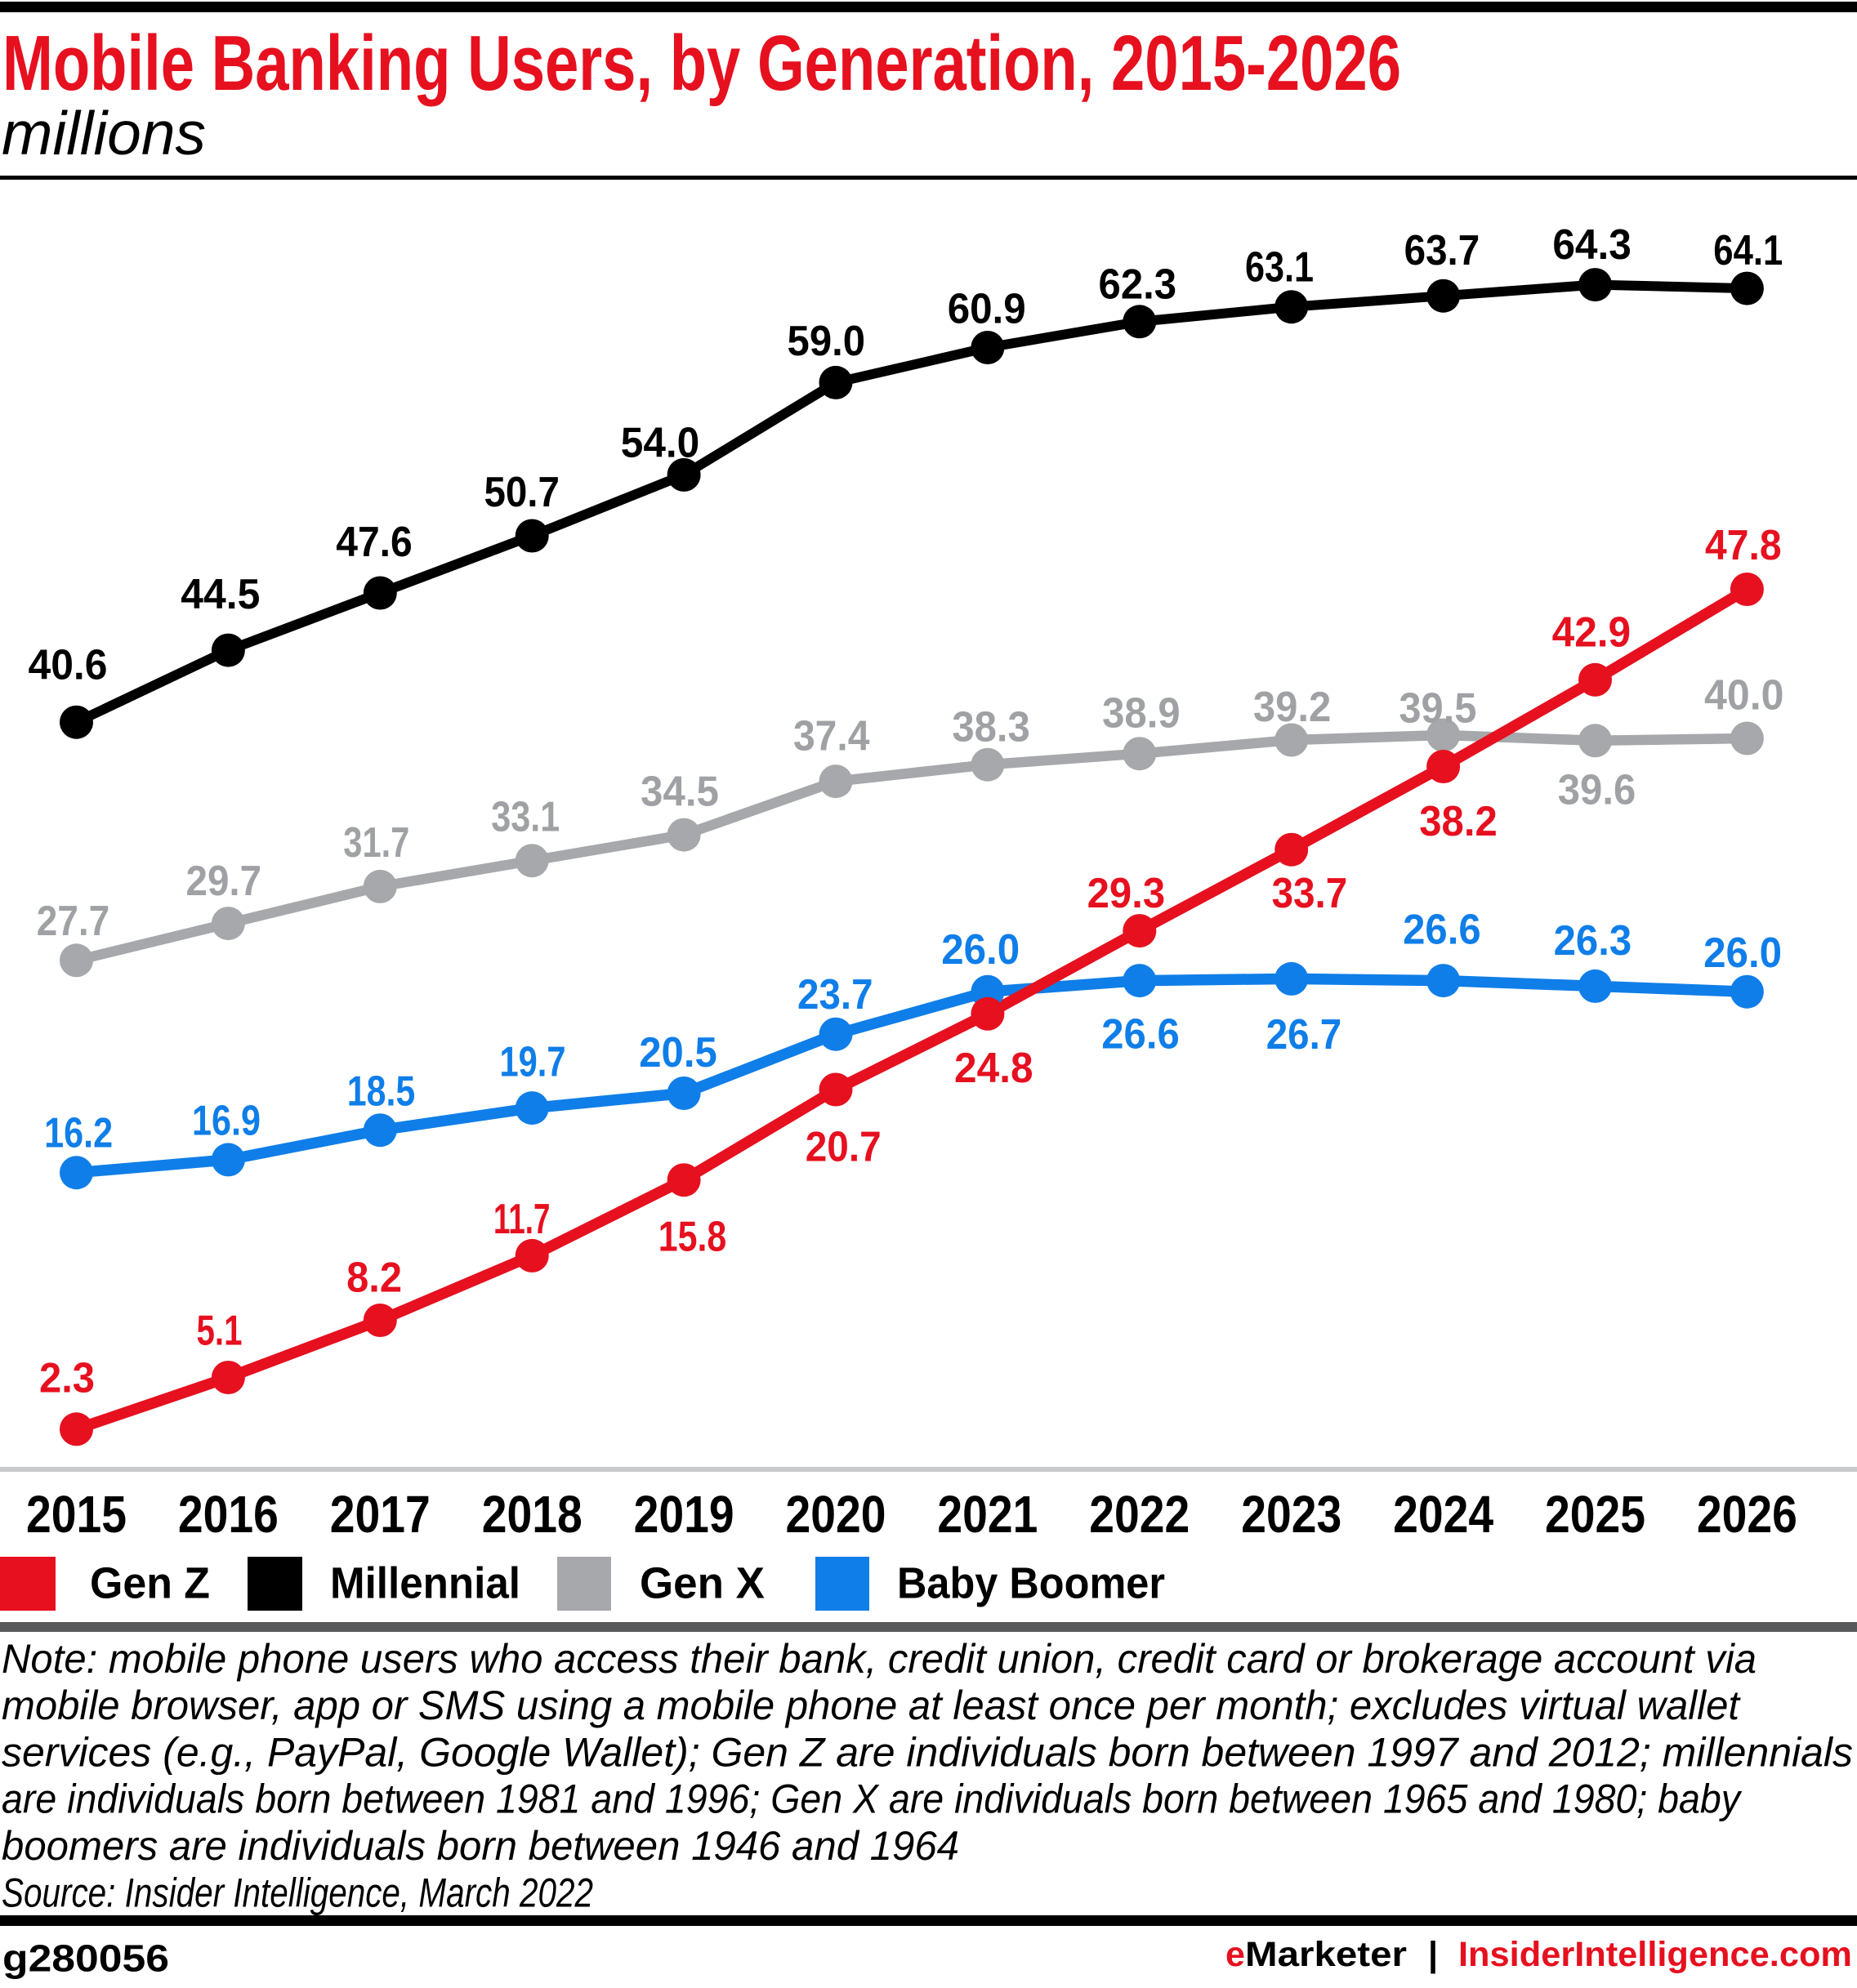 The height and width of the screenshot is (1988, 1857). What do you see at coordinates (991, 727) in the screenshot?
I see `svg-text: 38.3` at bounding box center [991, 727].